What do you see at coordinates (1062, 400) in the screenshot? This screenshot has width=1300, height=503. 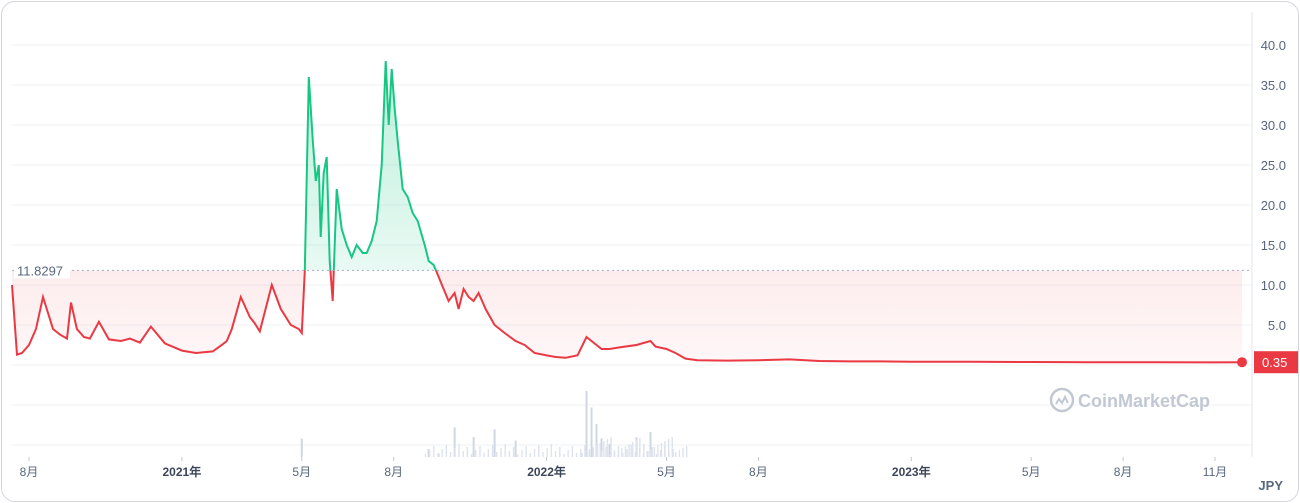 I see `coinmarketcap-logo-icon` at bounding box center [1062, 400].